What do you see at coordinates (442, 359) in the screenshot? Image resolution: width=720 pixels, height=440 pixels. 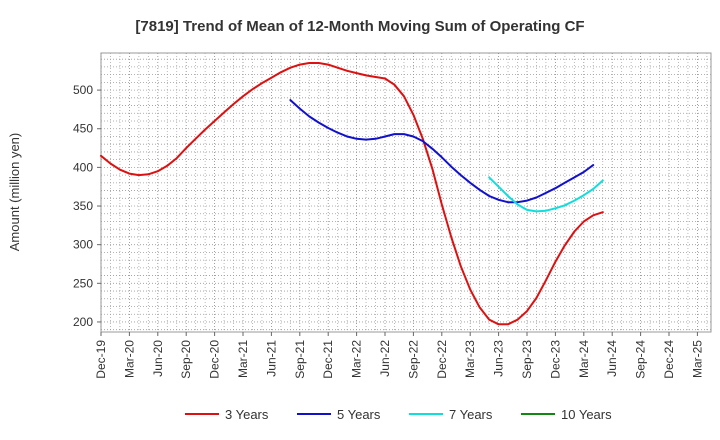 I see `x-tick-label: Dec-22` at bounding box center [442, 359].